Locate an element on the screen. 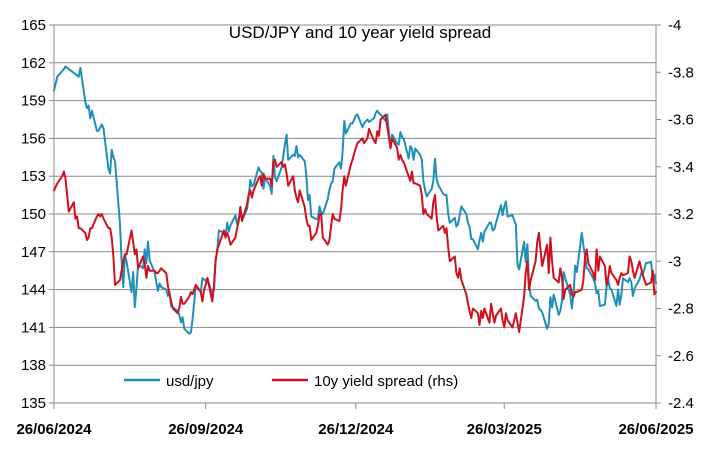 This screenshot has height=459, width=722. y-right-tick-label: -4 is located at coordinates (674, 25).